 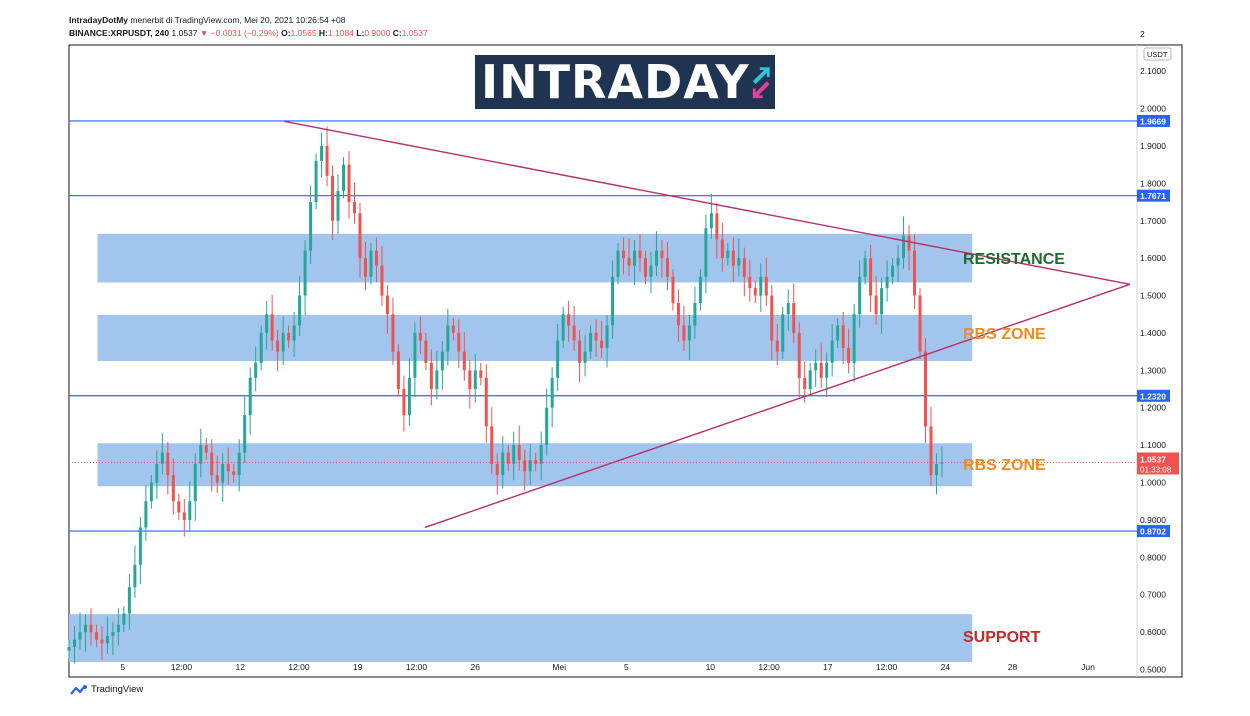 I want to click on c-label: C:, so click(x=397, y=33).